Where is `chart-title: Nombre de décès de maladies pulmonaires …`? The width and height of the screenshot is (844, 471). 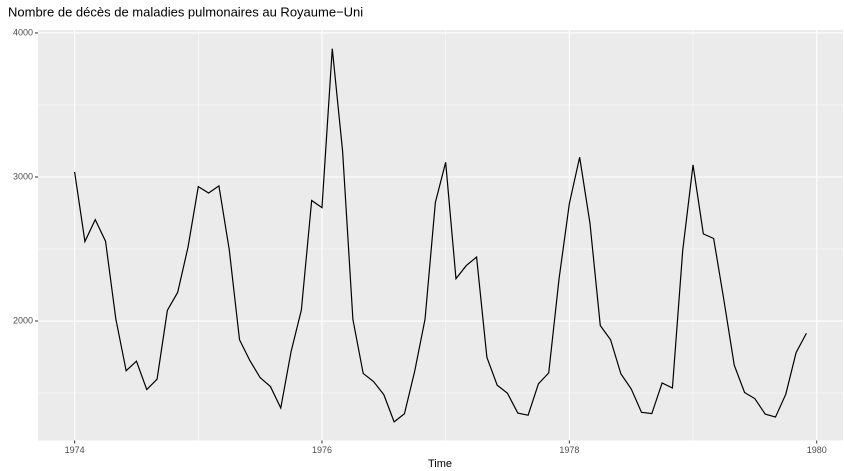 chart-title: Nombre de décès de maladies pulmonaires … is located at coordinates (185, 11).